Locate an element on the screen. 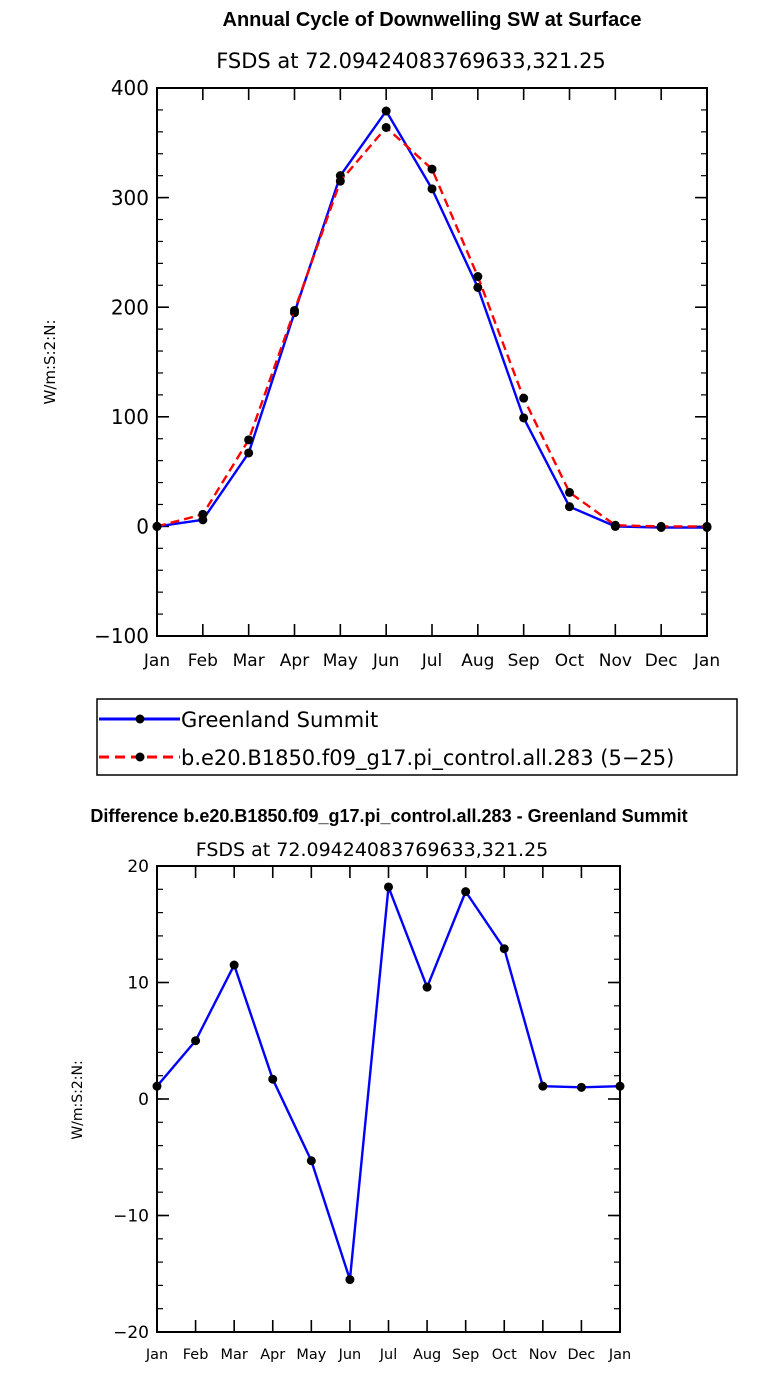 This screenshot has width=778, height=1376. legend-box is located at coordinates (417, 737).